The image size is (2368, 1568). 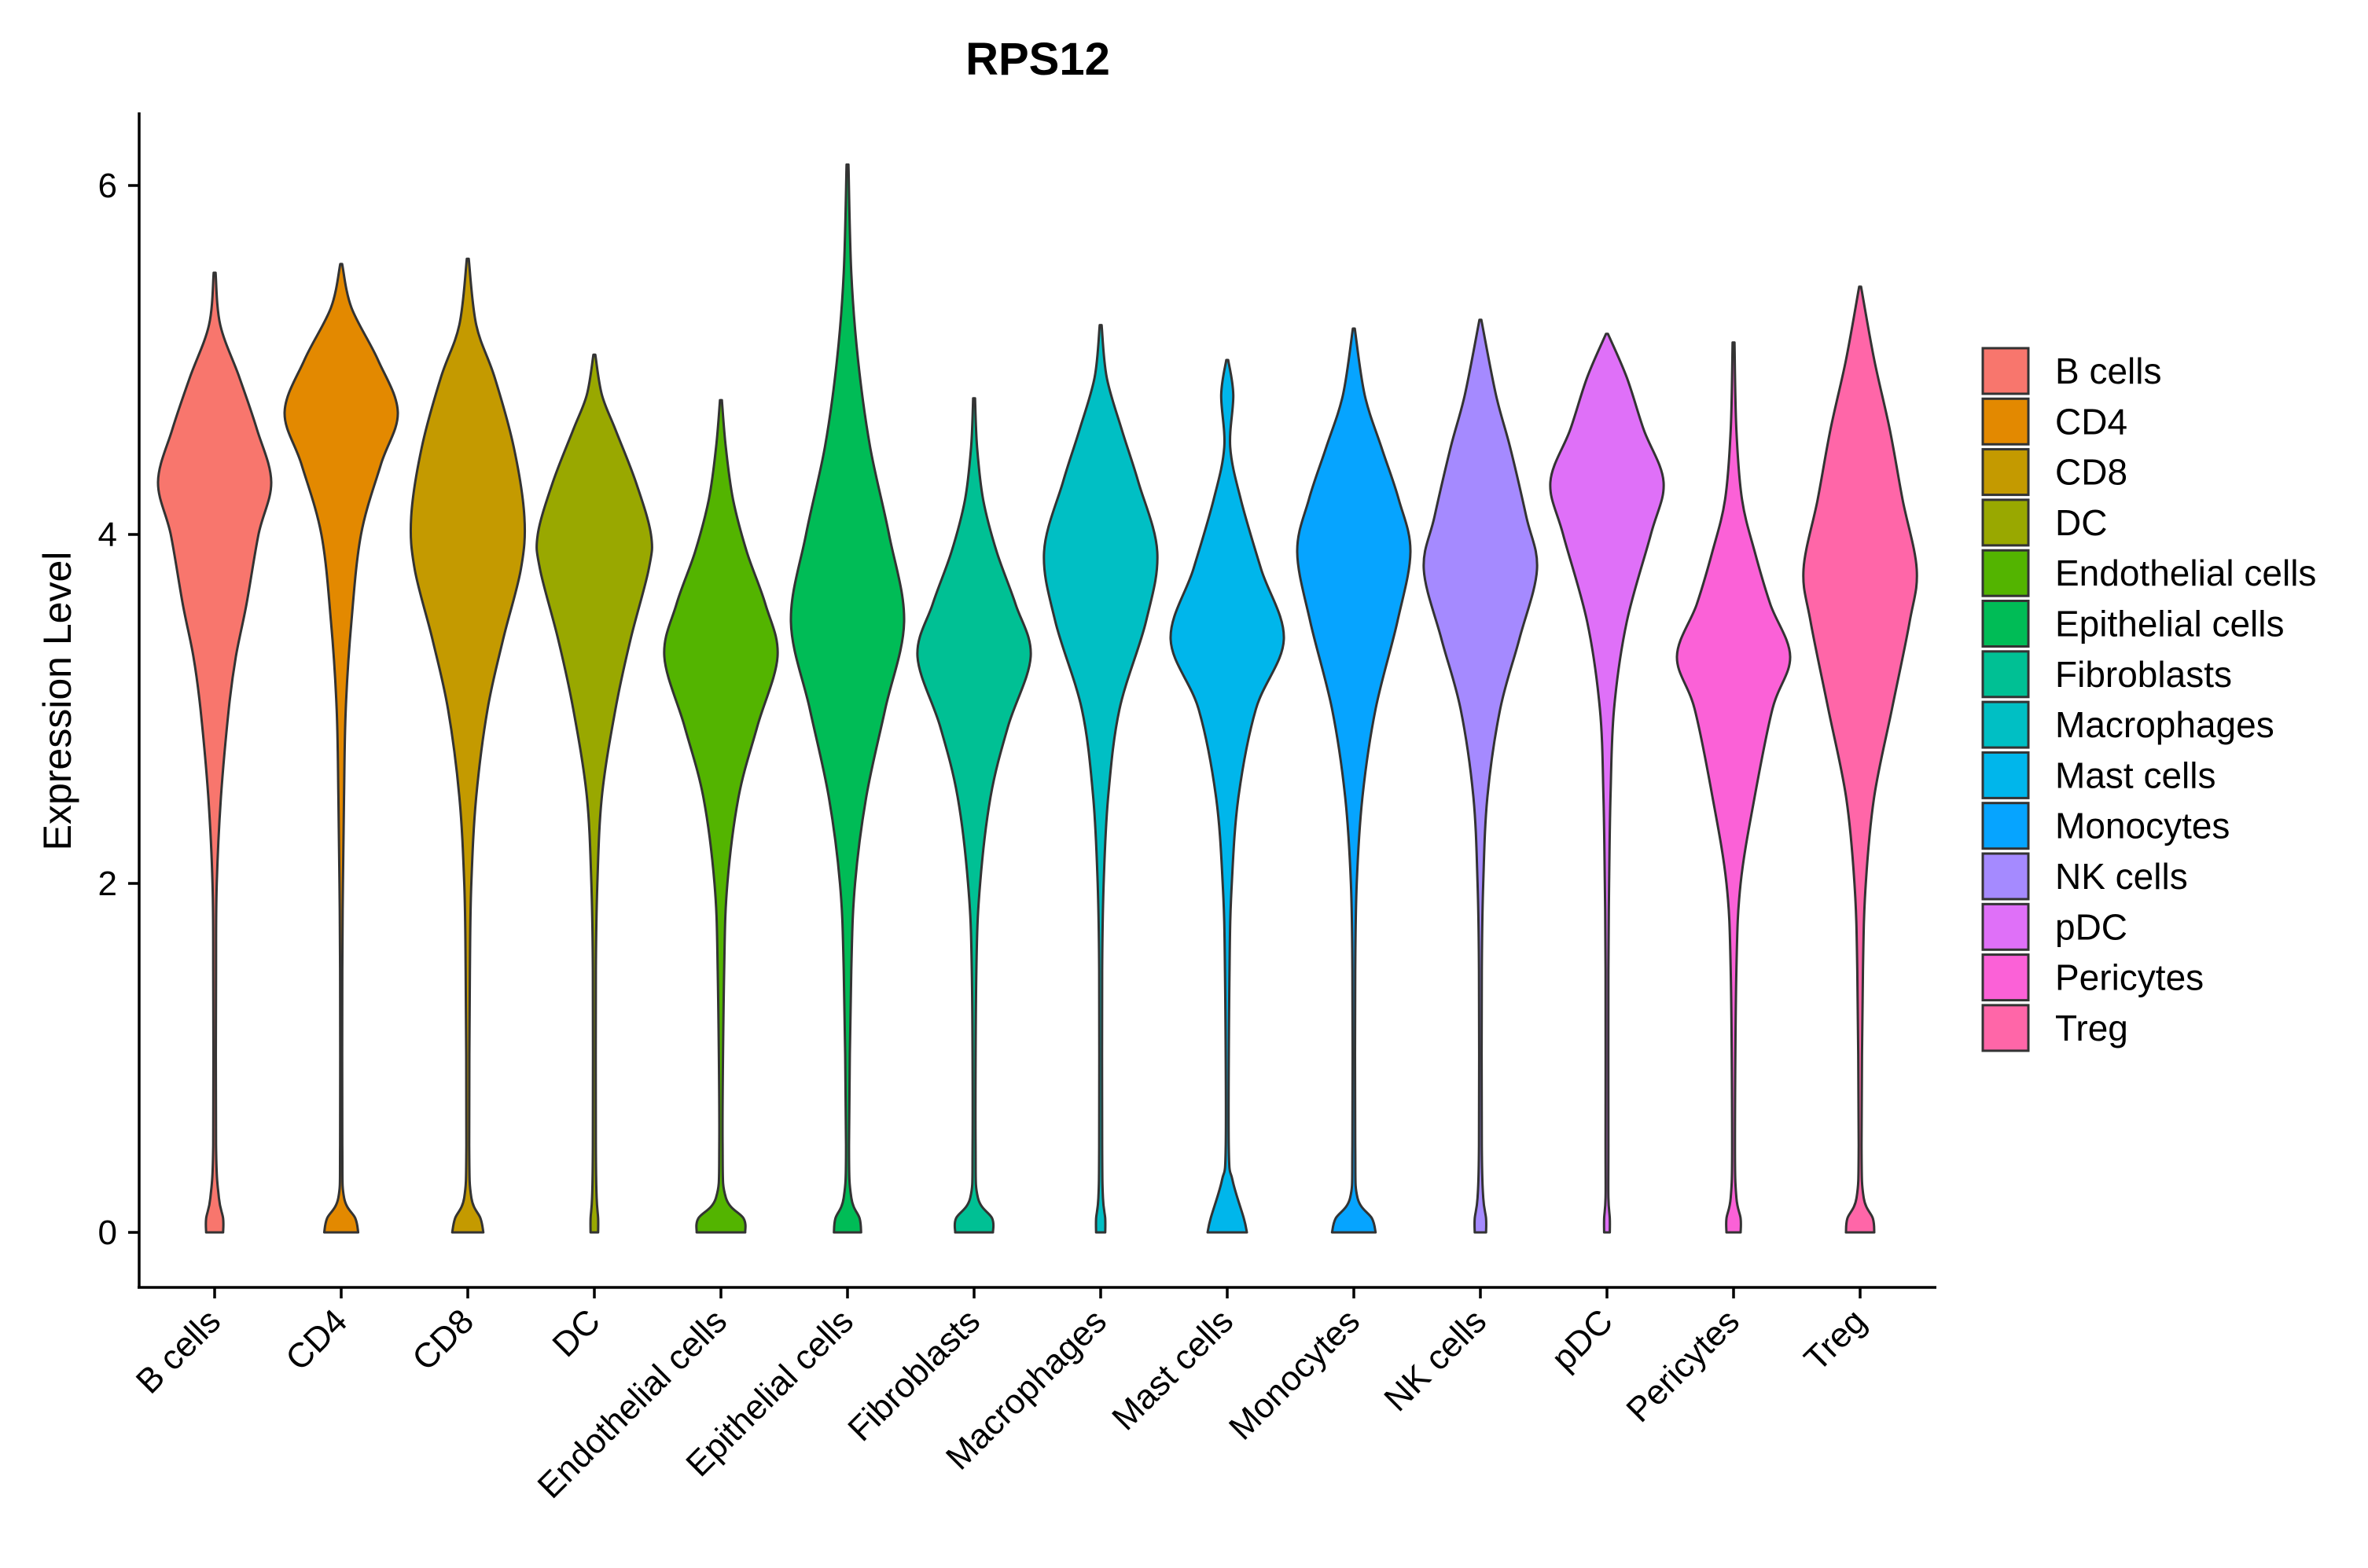 What do you see at coordinates (316, 1340) in the screenshot?
I see `x-tick-label: CD4` at bounding box center [316, 1340].